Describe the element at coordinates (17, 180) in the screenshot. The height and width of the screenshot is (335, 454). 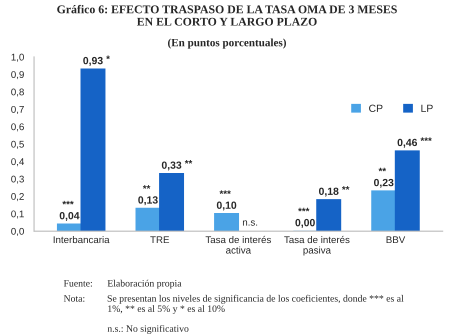
I see `y-tick-label: 0,3` at that location.